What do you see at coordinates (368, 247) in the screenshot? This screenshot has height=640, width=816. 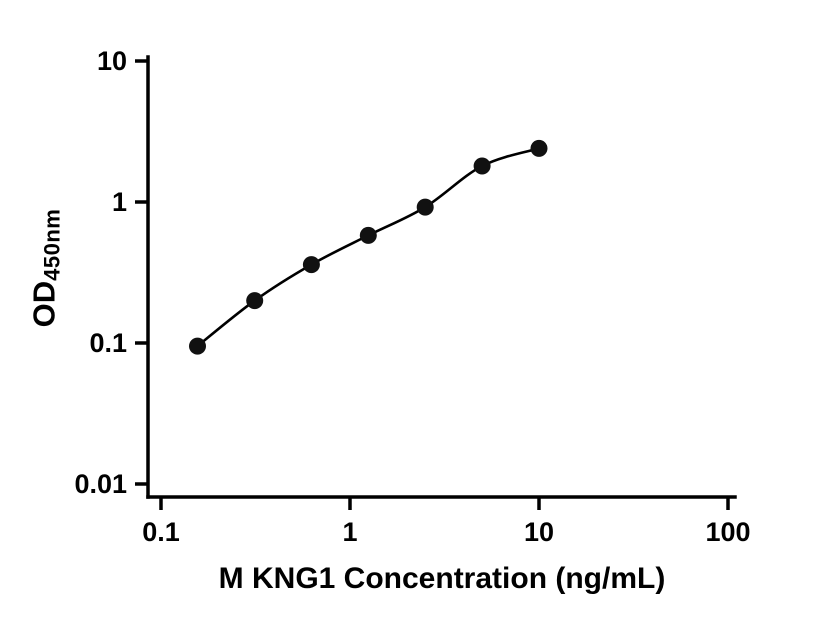 I see `fit-curve` at bounding box center [368, 247].